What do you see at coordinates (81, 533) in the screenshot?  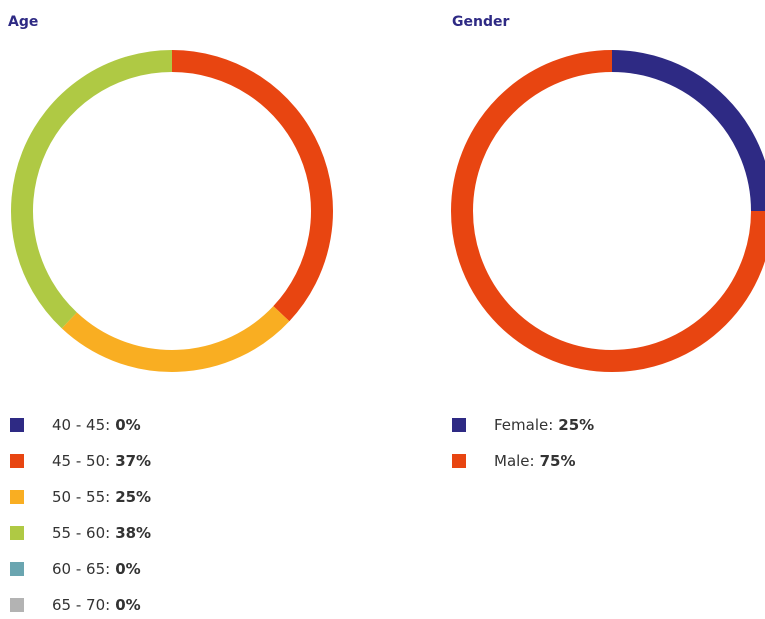 I see `legend-category: 55 - 60:` at bounding box center [81, 533].